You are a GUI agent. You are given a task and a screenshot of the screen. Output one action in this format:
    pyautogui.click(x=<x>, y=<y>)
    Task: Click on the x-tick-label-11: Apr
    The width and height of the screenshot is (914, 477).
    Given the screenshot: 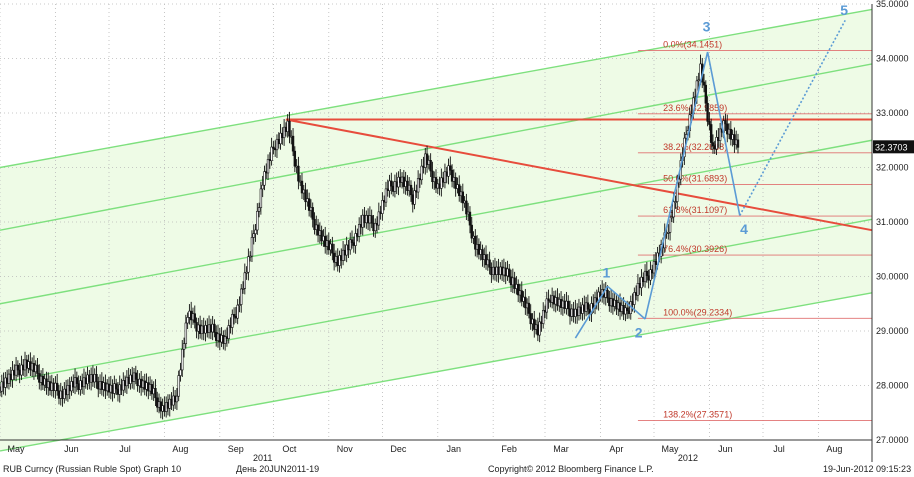 What is the action you would take?
    pyautogui.click(x=616, y=449)
    